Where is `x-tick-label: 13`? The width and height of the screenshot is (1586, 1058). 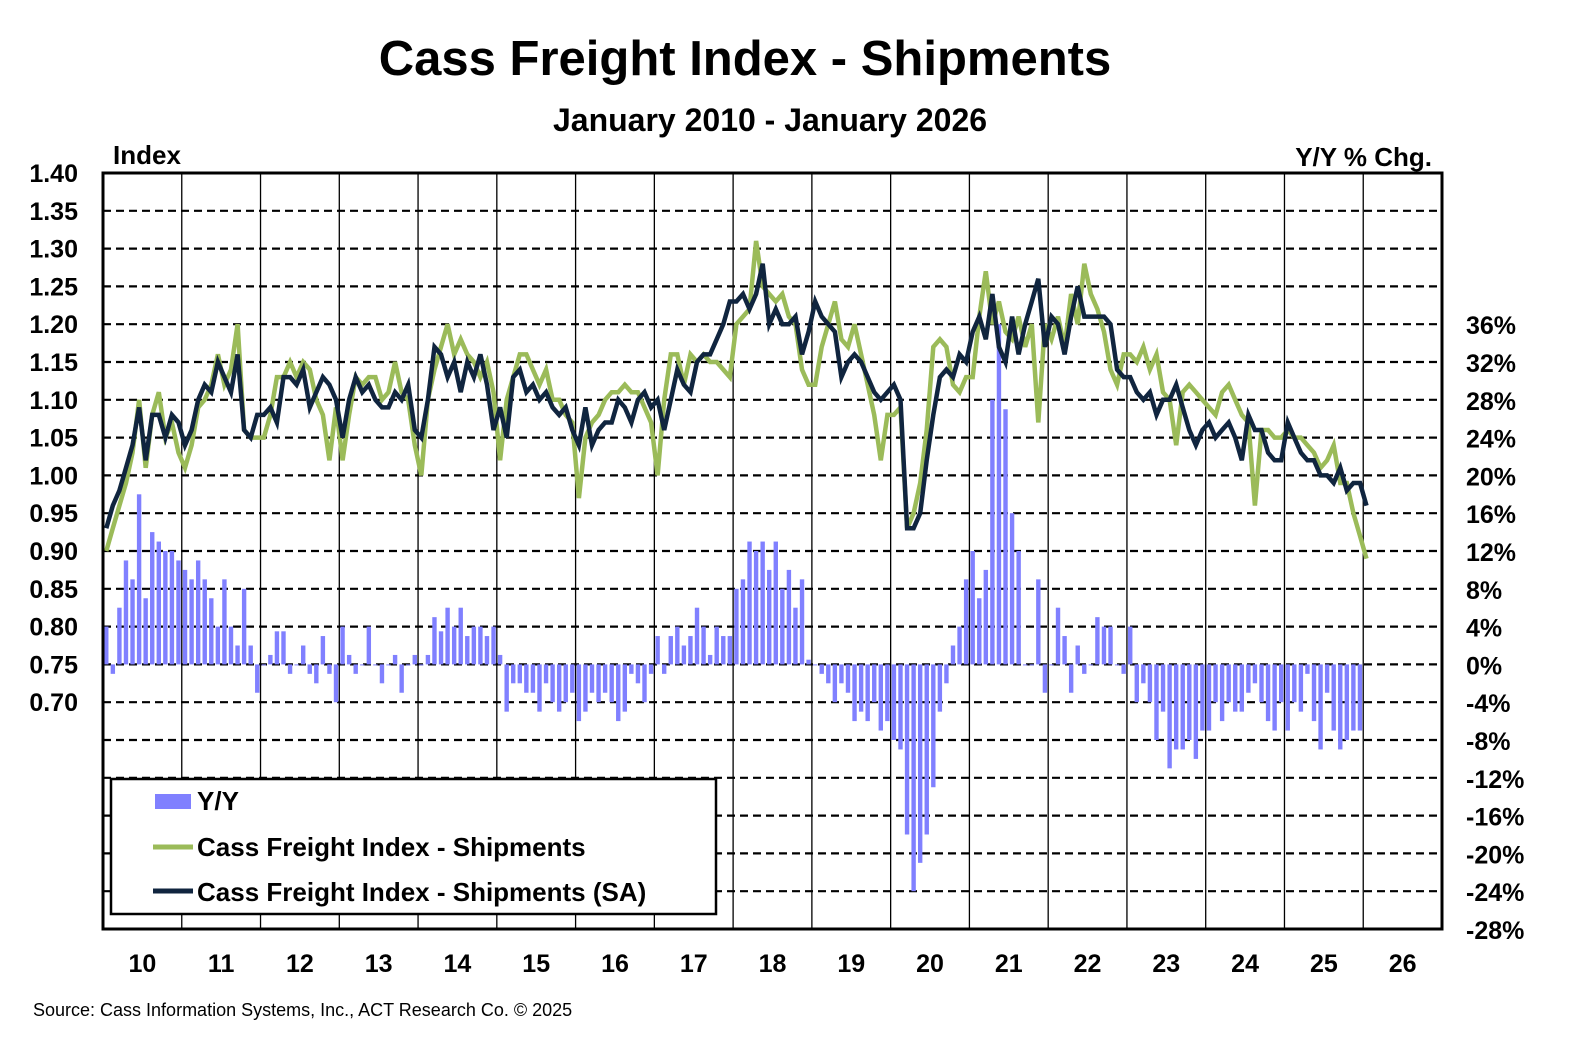
x-tick-label: 13 is located at coordinates (379, 964).